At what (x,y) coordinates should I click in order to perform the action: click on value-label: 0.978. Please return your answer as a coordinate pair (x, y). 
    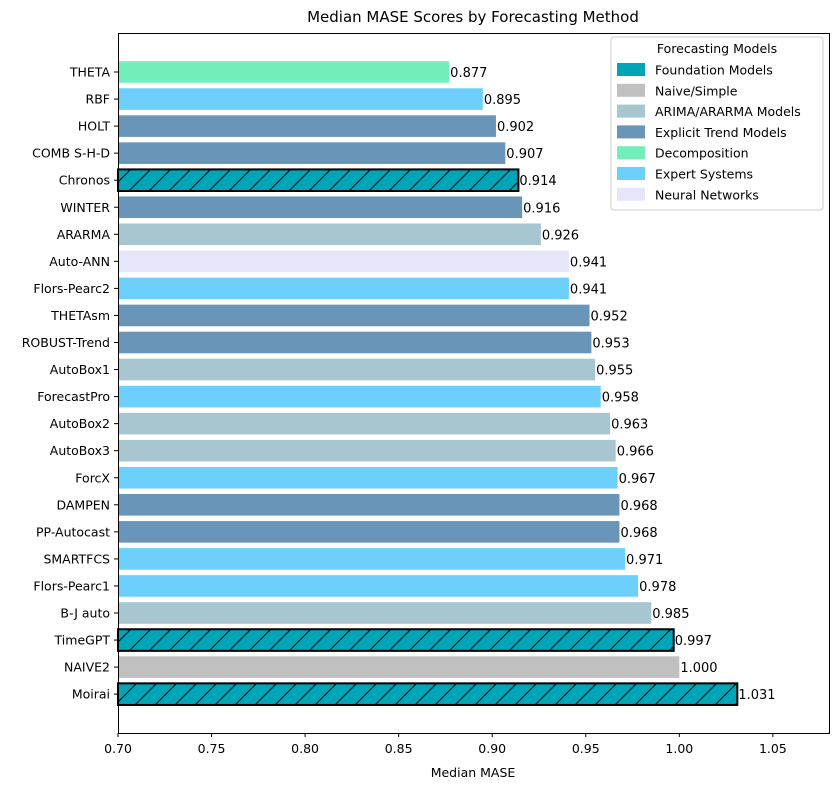
    Looking at the image, I should click on (657, 587).